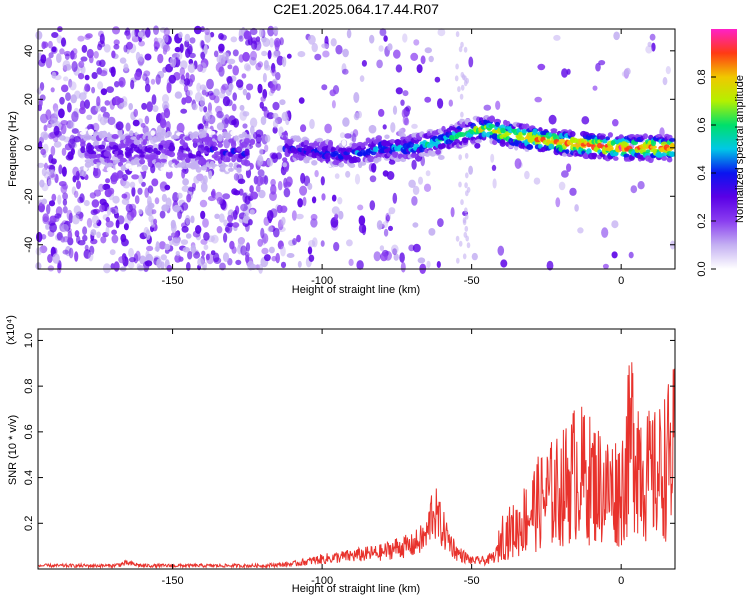 Image resolution: width=750 pixels, height=600 pixels. What do you see at coordinates (13, 450) in the screenshot?
I see `snr-y-axis-title: SNR (10 * v/v)` at bounding box center [13, 450].